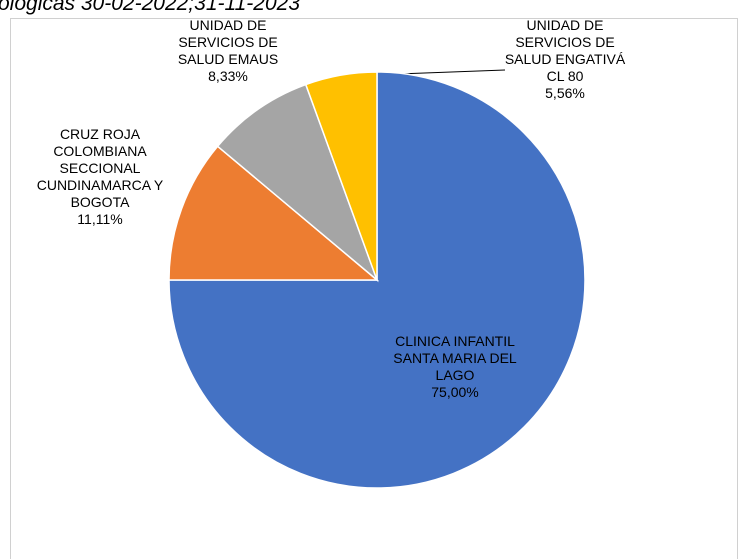  What do you see at coordinates (228, 42) in the screenshot?
I see `category-label: UNIDAD DE SERVICIOS DE SALUD EMAUS` at bounding box center [228, 42].